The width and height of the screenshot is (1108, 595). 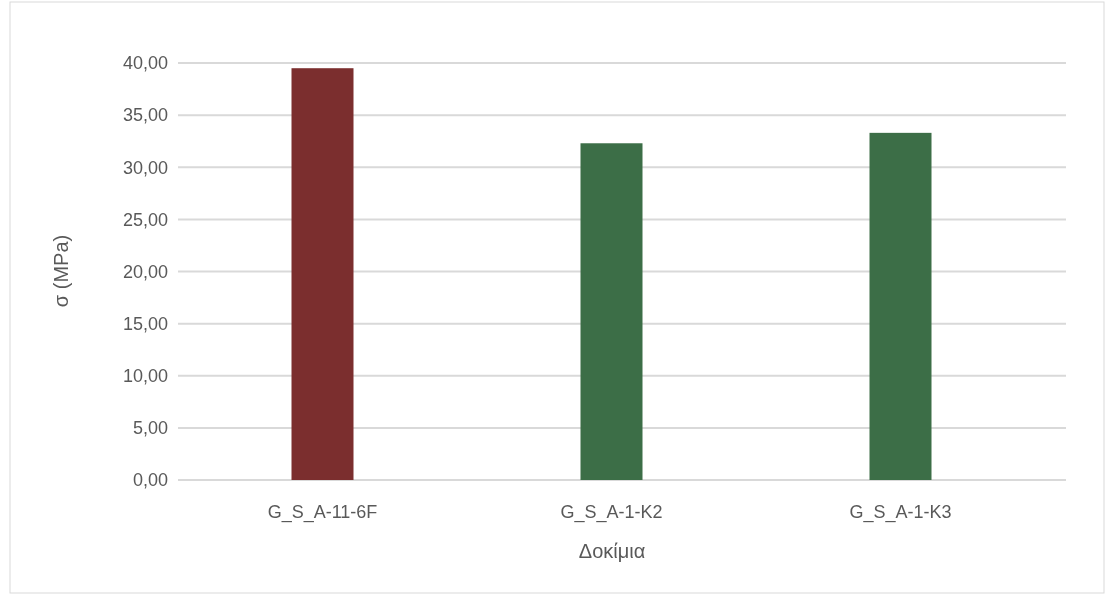 What do you see at coordinates (145, 115) in the screenshot?
I see `y-tick-label: 35,00` at bounding box center [145, 115].